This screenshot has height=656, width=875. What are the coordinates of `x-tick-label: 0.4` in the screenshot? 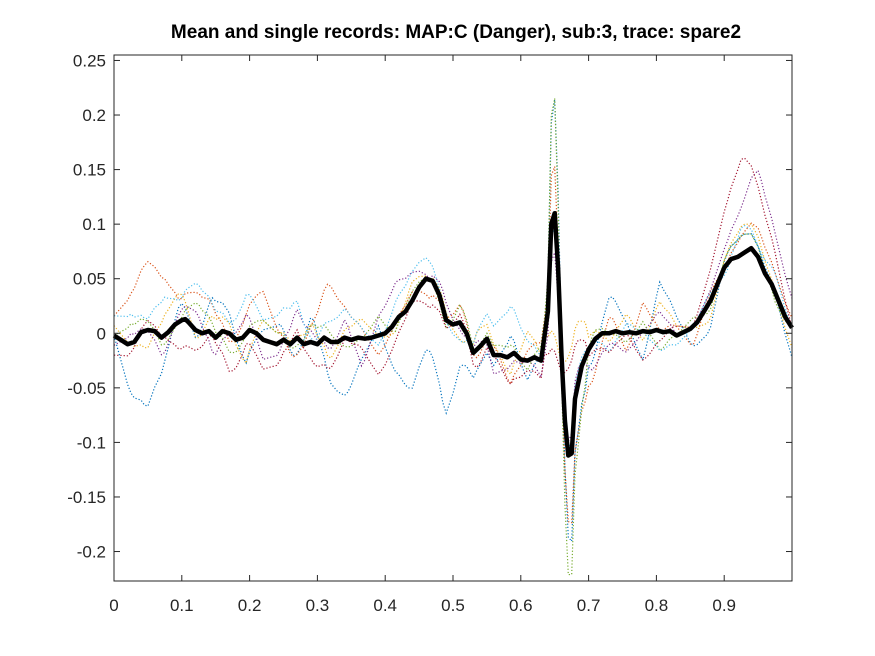 It's located at (385, 605).